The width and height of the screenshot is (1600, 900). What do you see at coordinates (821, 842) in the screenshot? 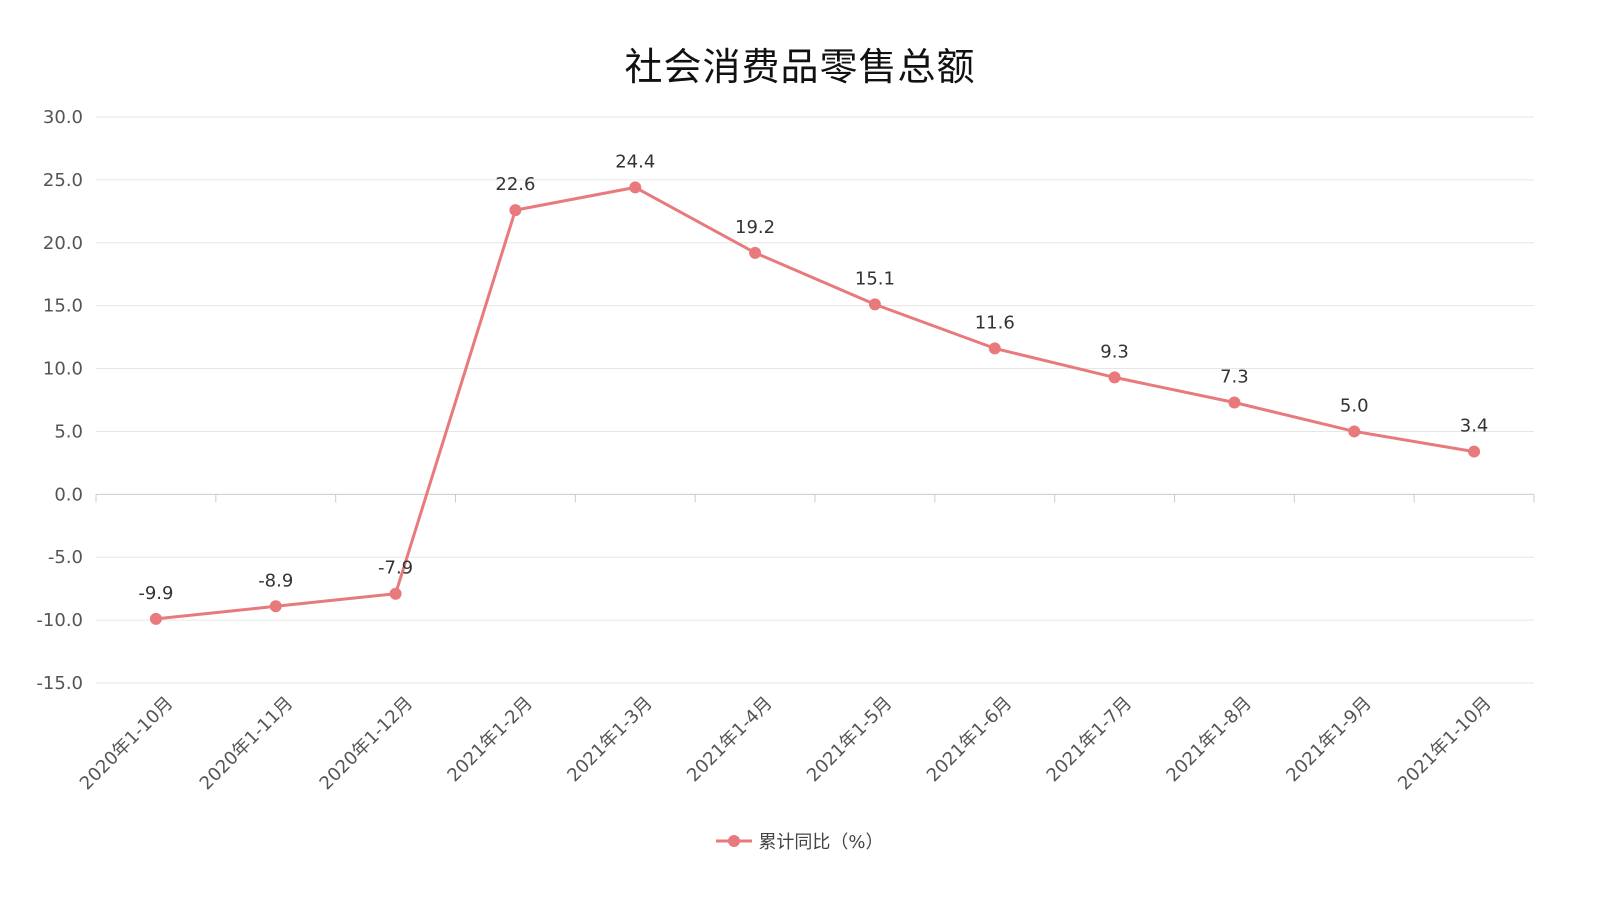
I see `legend-label: 累计同比（%）` at bounding box center [821, 842].